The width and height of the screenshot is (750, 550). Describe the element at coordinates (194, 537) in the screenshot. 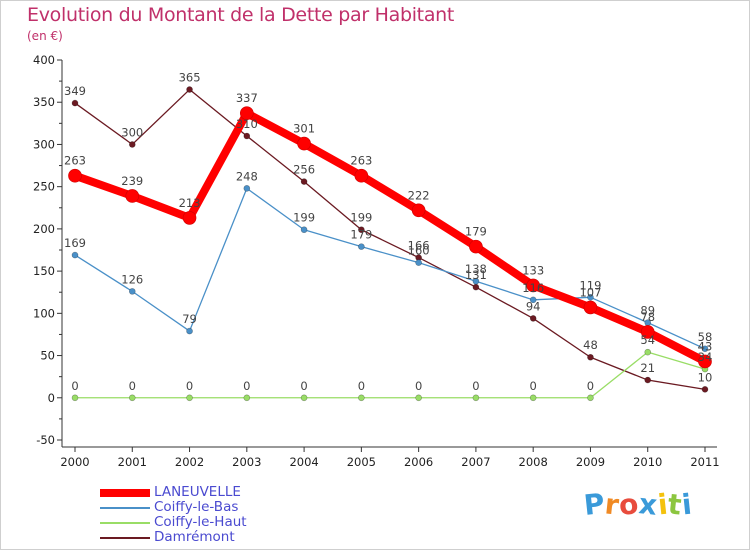

I see `legend-label: Damrémont` at that location.